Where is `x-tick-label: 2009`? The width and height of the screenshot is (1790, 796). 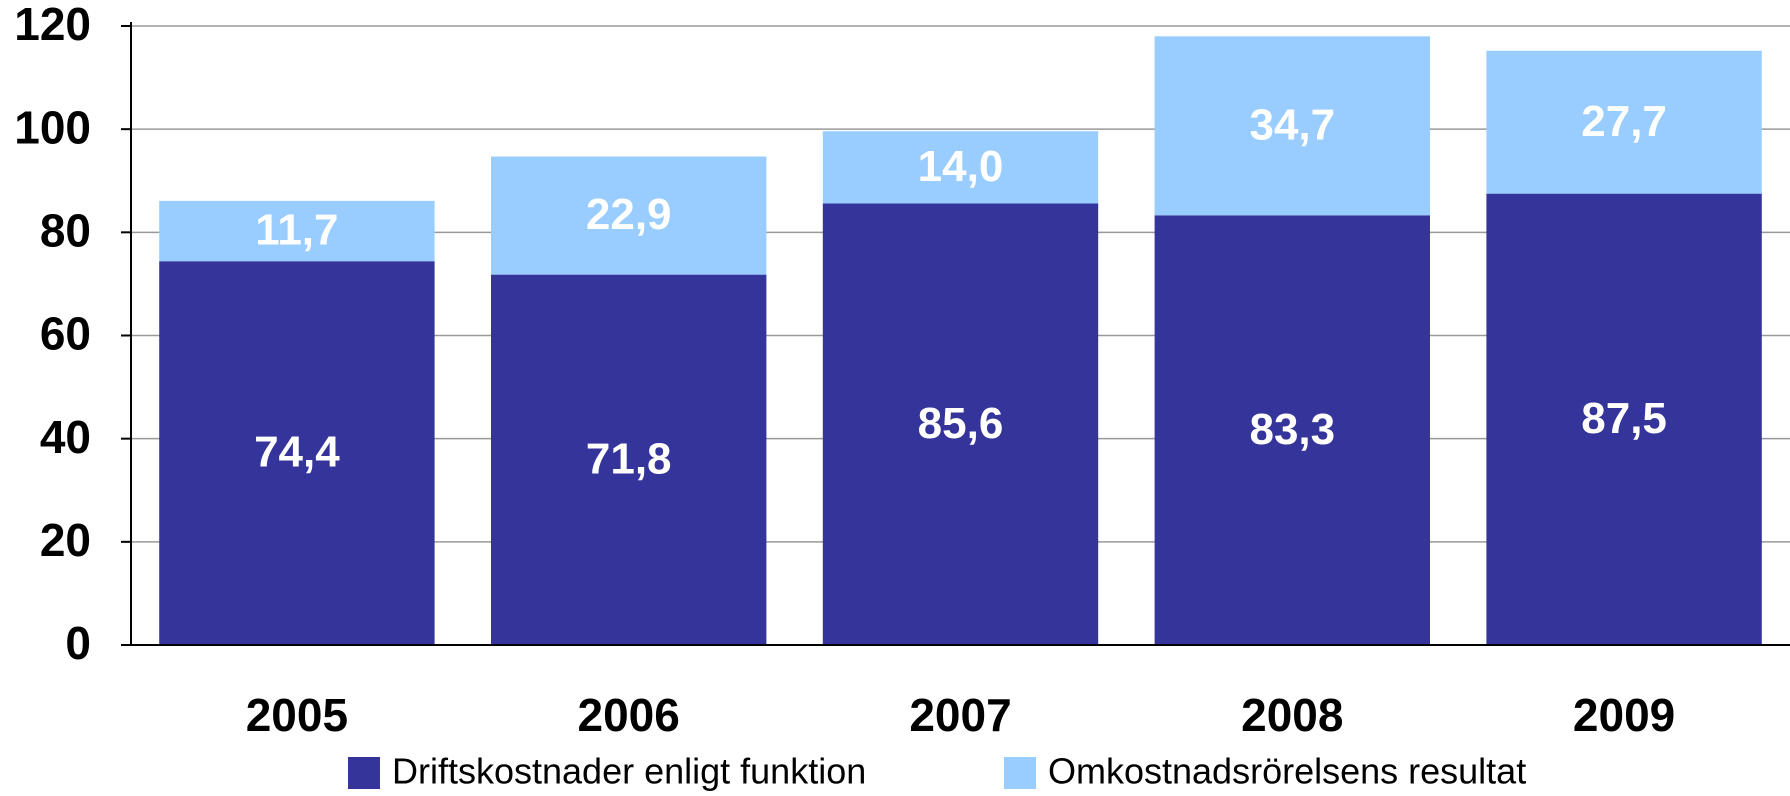
x-tick-label: 2009 is located at coordinates (1624, 715).